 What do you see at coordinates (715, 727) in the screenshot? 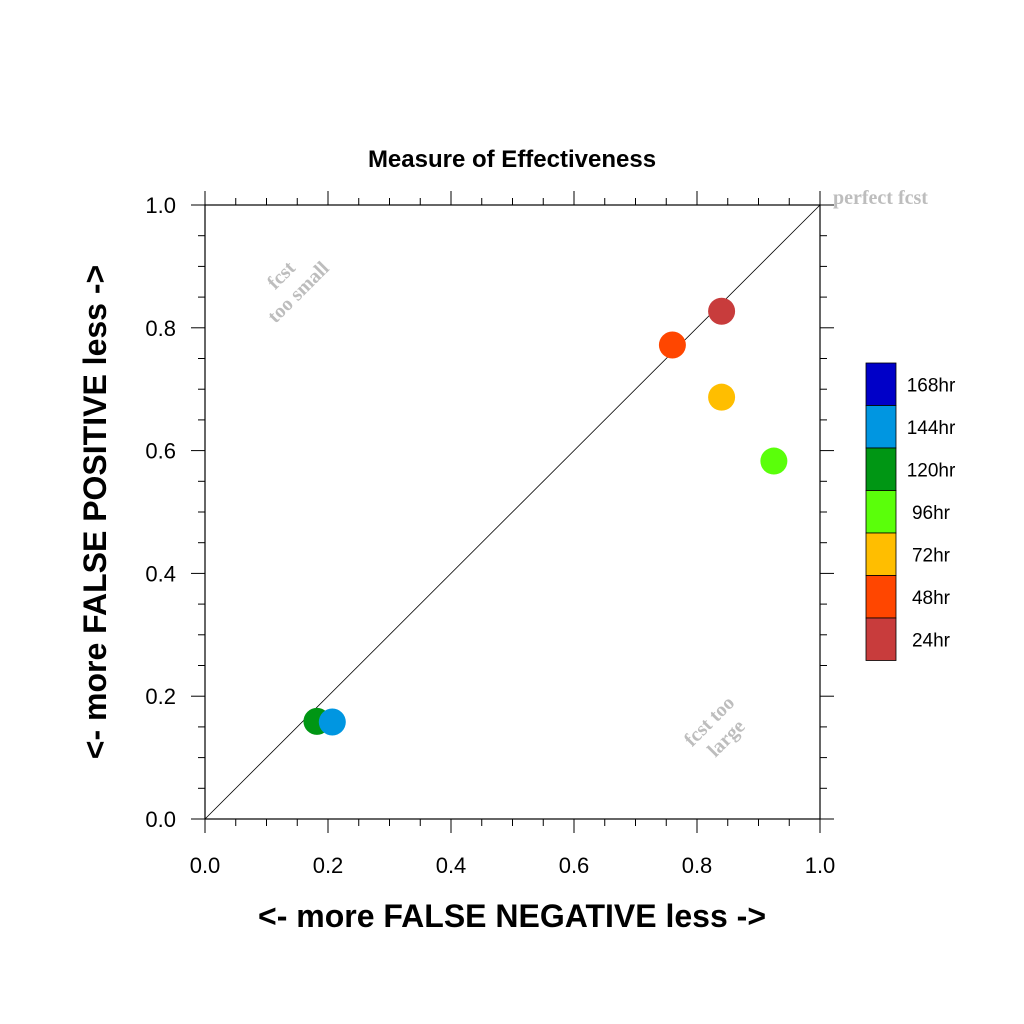
I see `annotation-fcst-too-large: fcst too large` at bounding box center [715, 727].